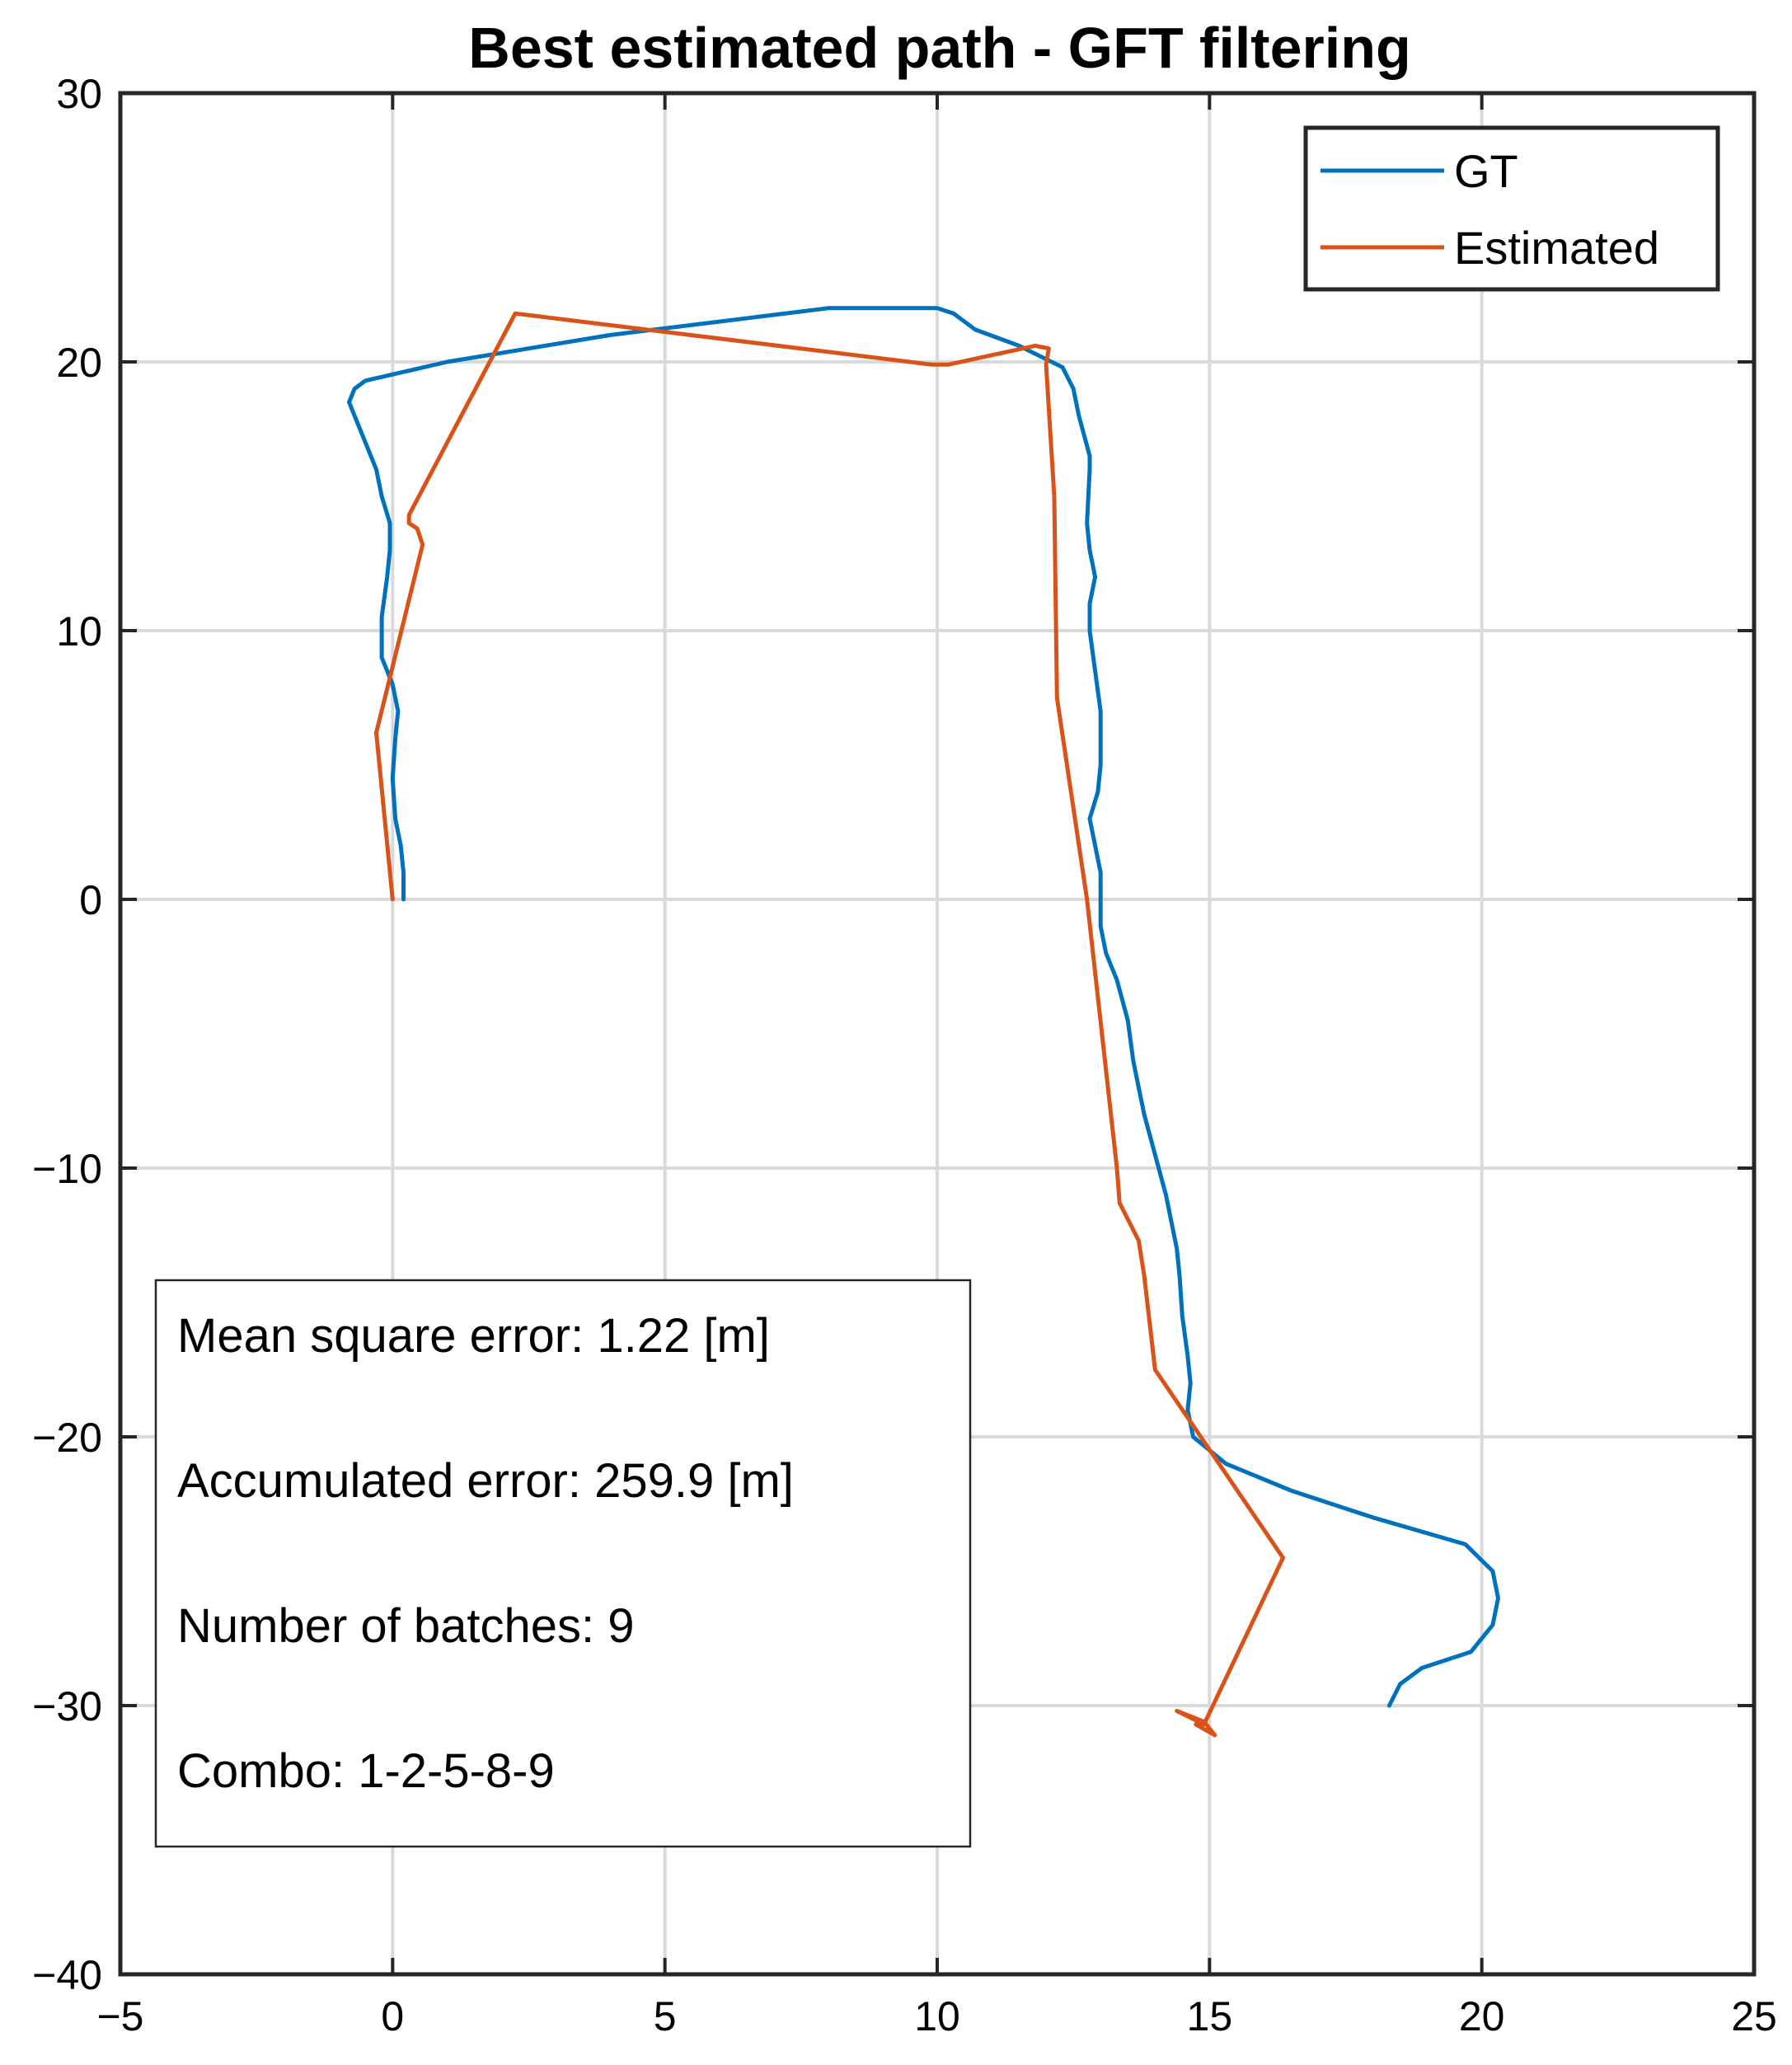  I want to click on y-tick-label: 30, so click(79, 94).